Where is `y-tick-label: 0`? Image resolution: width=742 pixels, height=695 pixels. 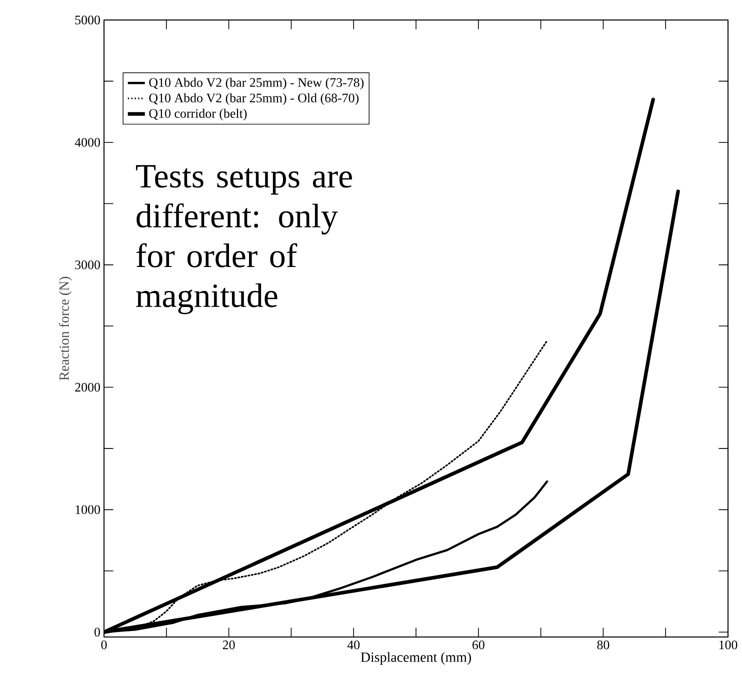
y-tick-label: 0 is located at coordinates (97, 632).